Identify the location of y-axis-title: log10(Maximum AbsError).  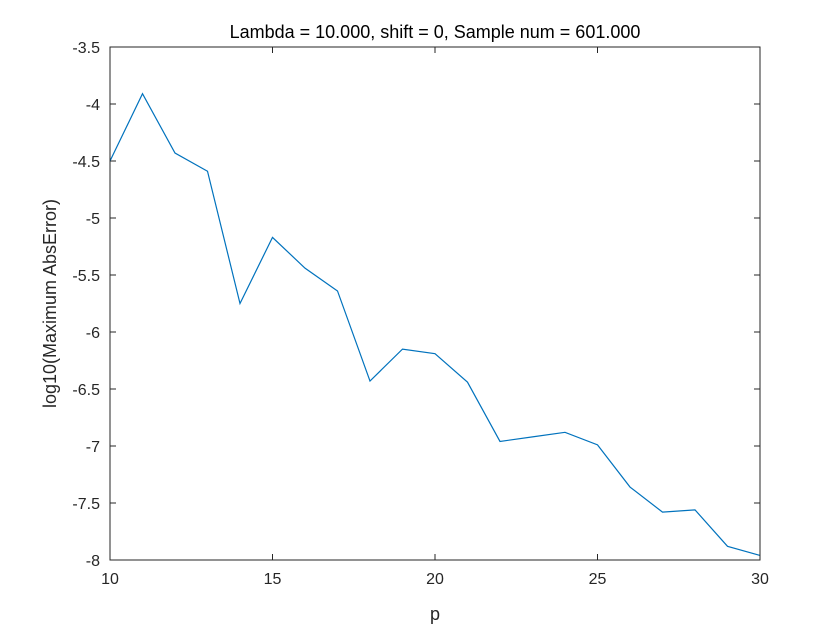
(50, 303).